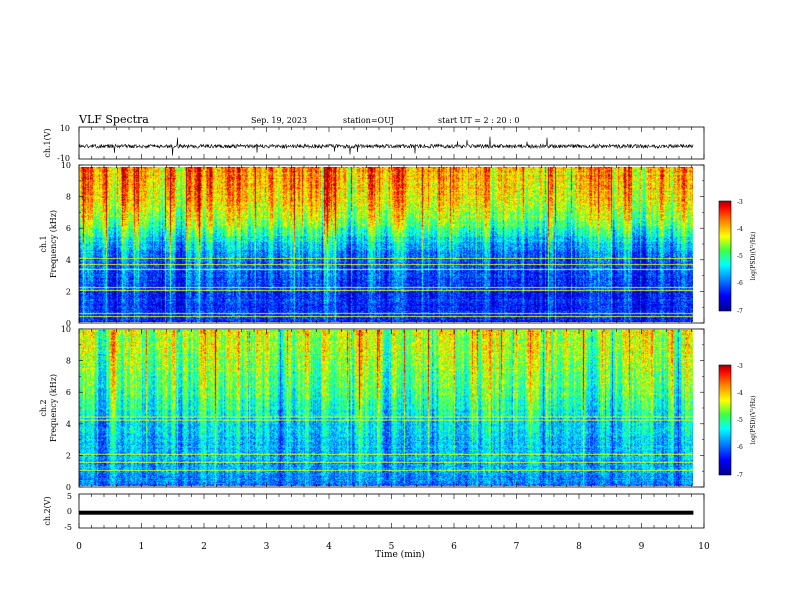  I want to click on ch1-spectrogram-ytick-label: 4, so click(68, 260).